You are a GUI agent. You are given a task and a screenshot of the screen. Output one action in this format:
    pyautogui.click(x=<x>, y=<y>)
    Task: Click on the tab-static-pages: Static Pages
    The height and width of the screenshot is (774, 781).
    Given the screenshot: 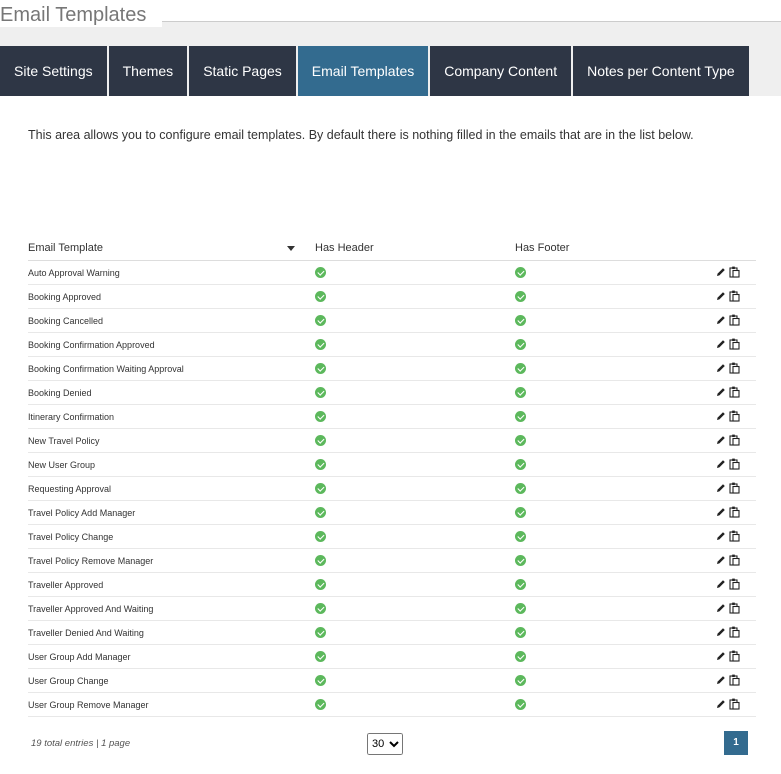 What is the action you would take?
    pyautogui.click(x=242, y=71)
    